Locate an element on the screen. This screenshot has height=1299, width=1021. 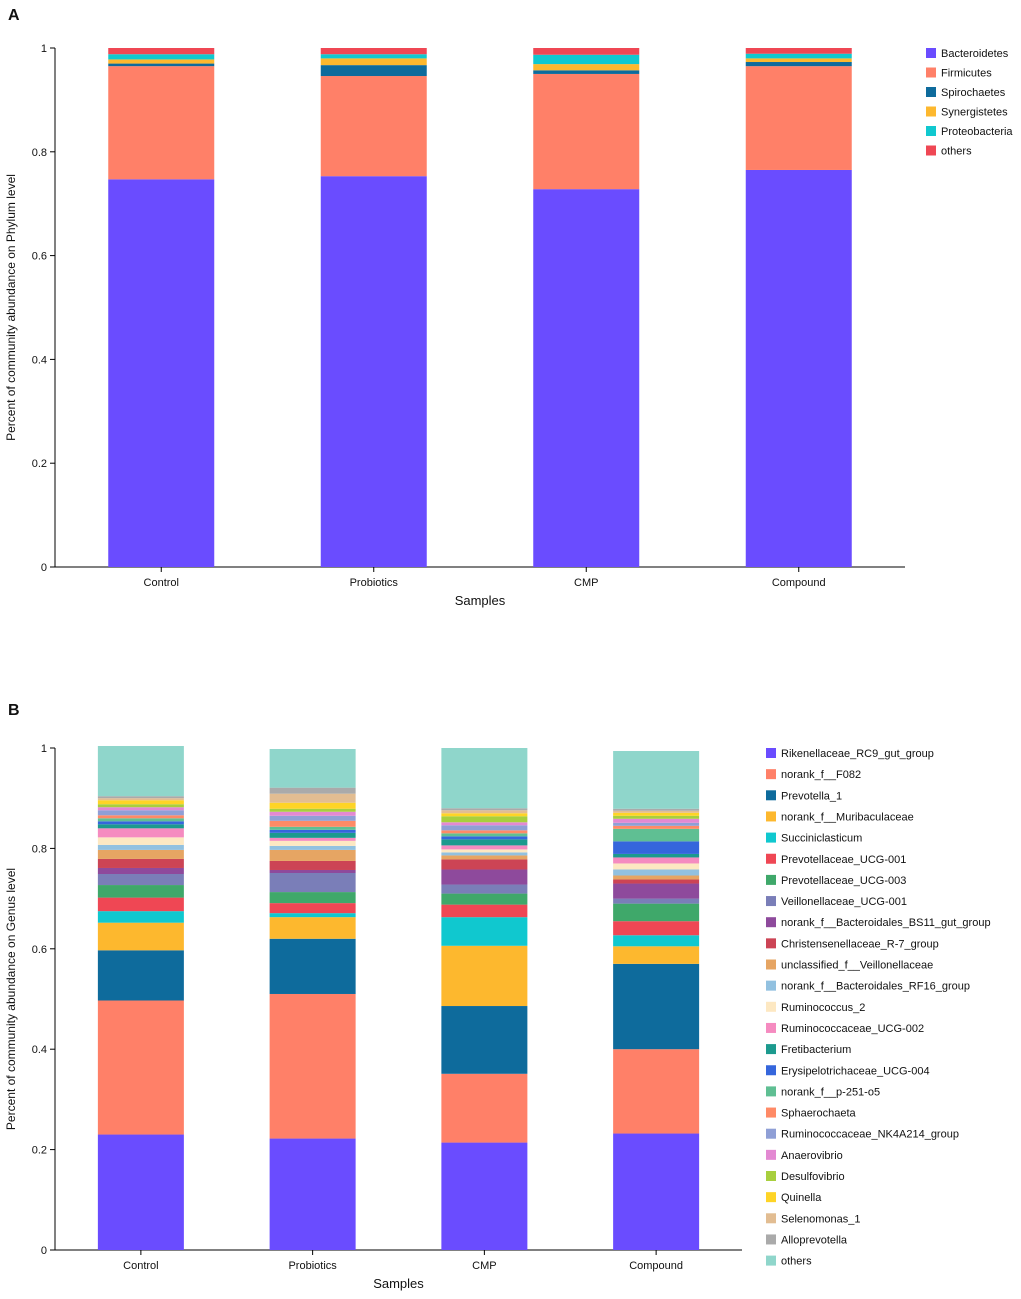
panel-b-bar-cmp-fretibacterium is located at coordinates (484, 842).